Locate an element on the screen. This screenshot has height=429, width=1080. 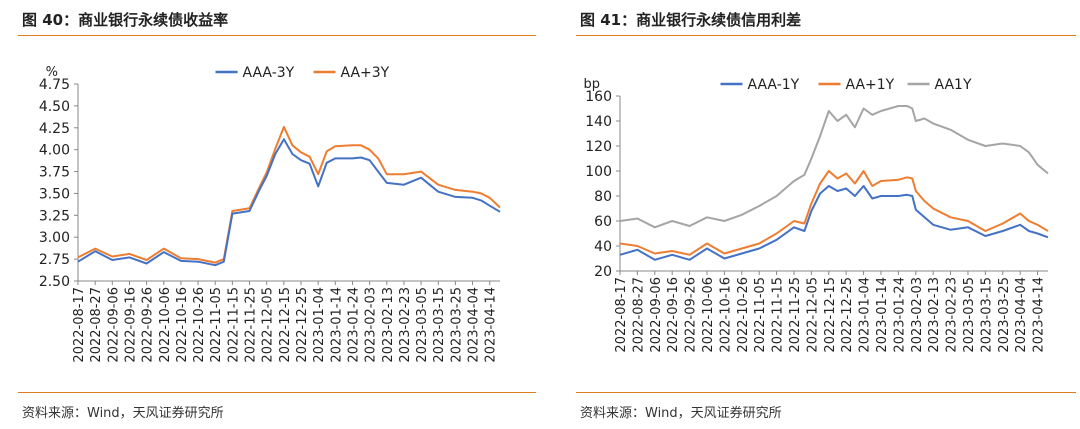
figure-40-title: 图 40：商业银行永续债收益率 is located at coordinates (125, 20).